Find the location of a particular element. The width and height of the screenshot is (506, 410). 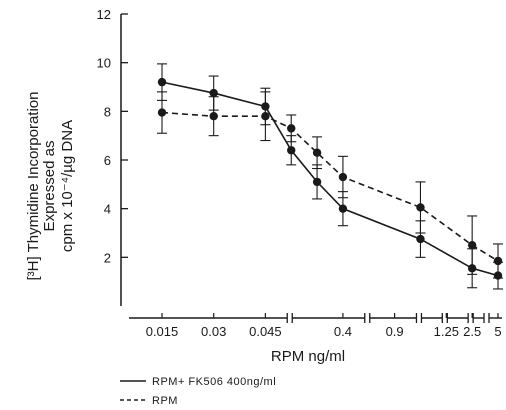

x-tick-label-3: 0.4 is located at coordinates (343, 331).